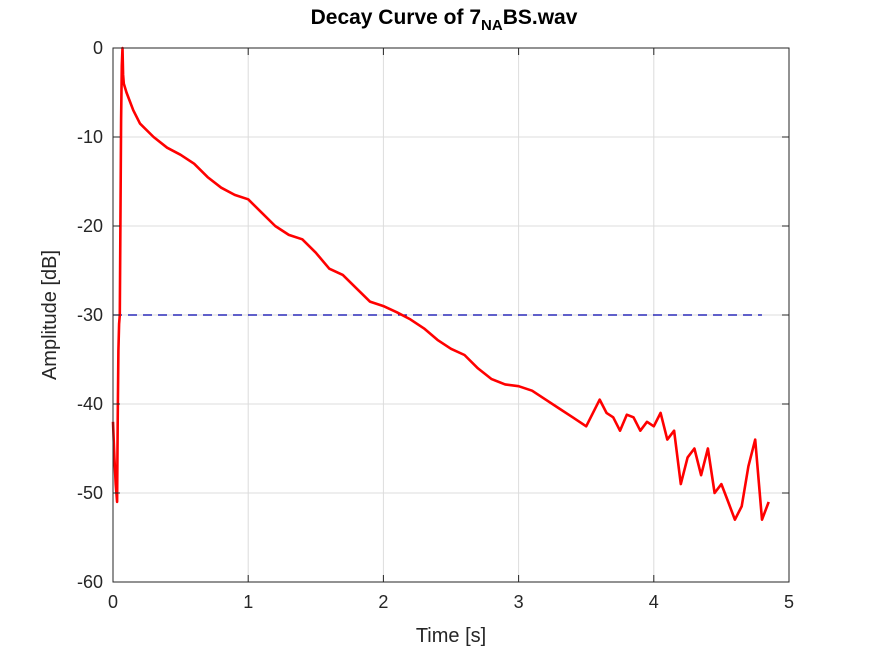  Describe the element at coordinates (98, 48) in the screenshot. I see `y-tick-label-0: 0` at that location.